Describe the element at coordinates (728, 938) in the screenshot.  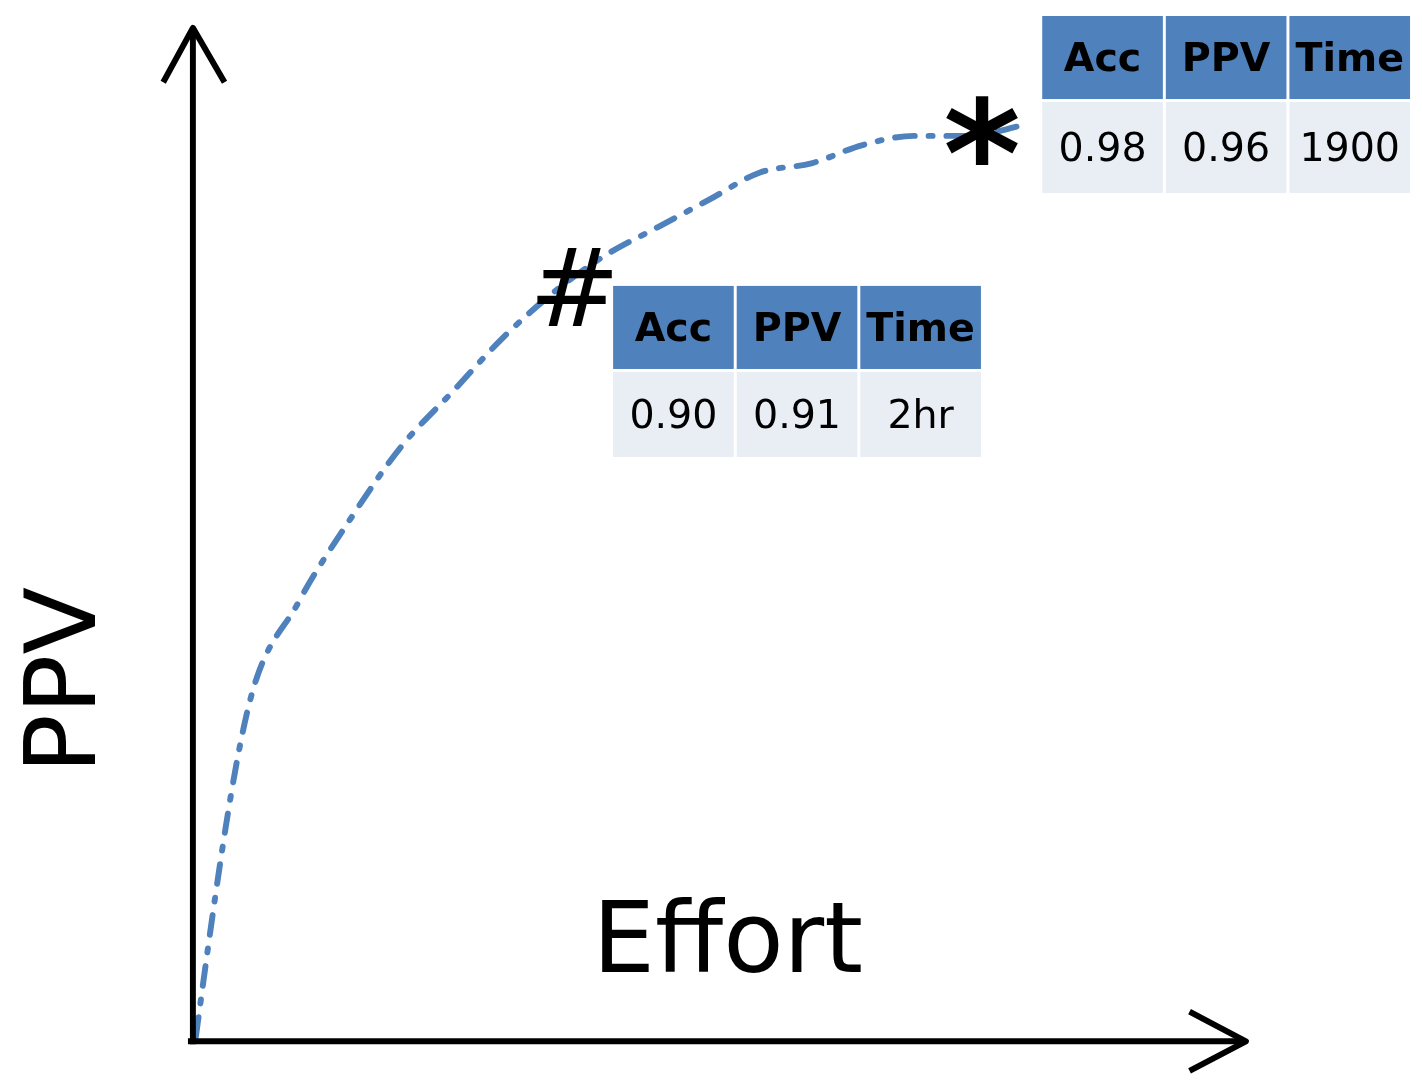
I see `x-axis-title: Effort` at that location.